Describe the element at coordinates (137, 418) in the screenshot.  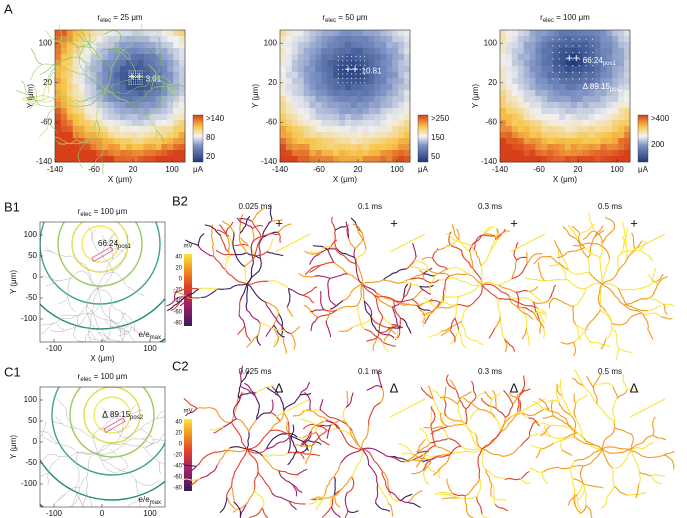
I see `annotation-sub: pos2` at that location.